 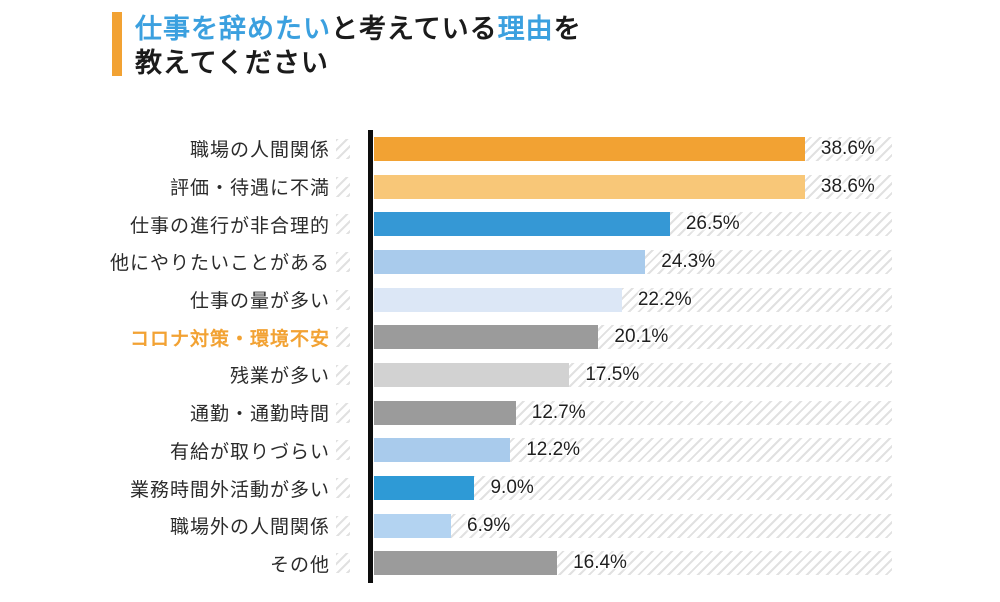 What do you see at coordinates (633, 488) in the screenshot?
I see `bar-track: 9.0%` at bounding box center [633, 488].